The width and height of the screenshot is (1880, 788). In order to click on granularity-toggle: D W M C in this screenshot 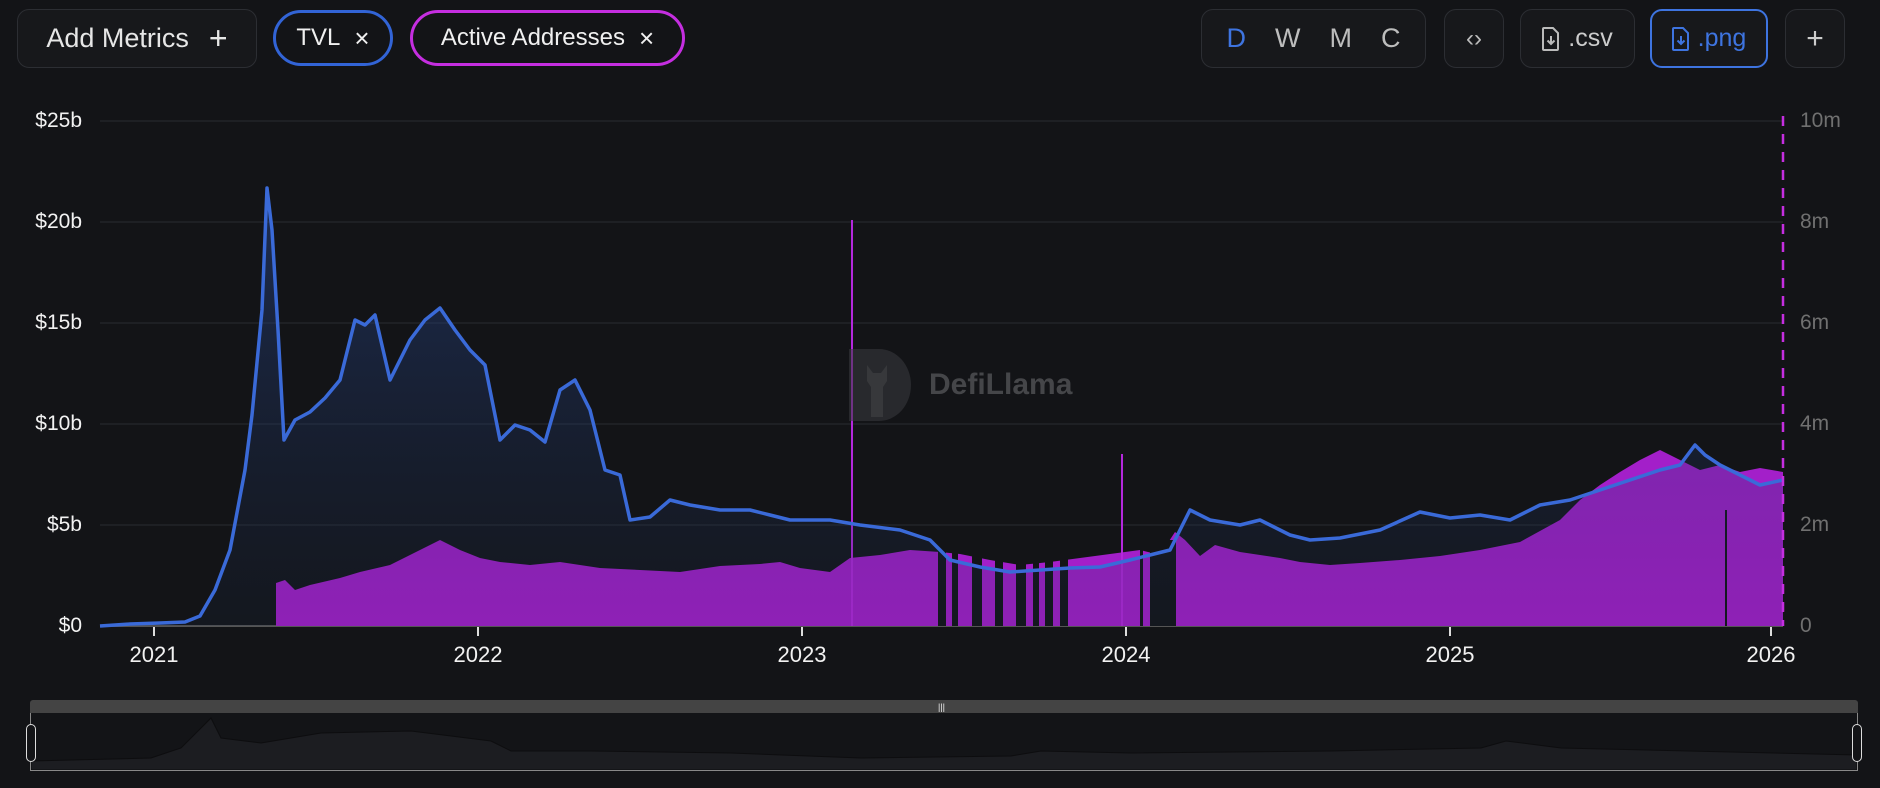, I will do `click(1313, 38)`.